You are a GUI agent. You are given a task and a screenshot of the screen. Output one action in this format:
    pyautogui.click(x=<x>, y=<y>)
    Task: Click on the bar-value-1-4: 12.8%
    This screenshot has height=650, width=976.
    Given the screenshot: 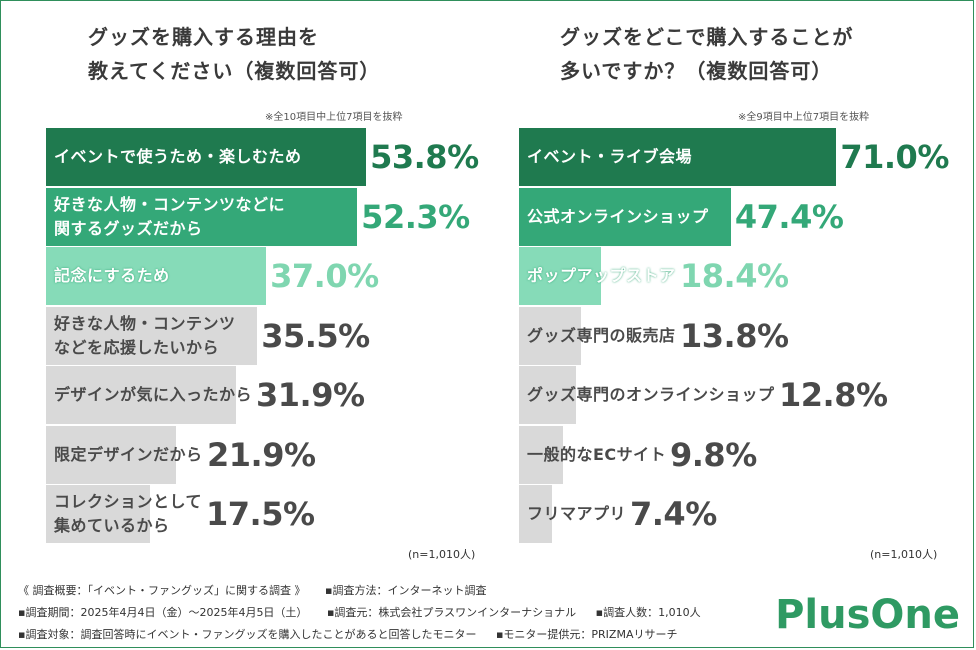 What is the action you would take?
    pyautogui.click(x=833, y=395)
    